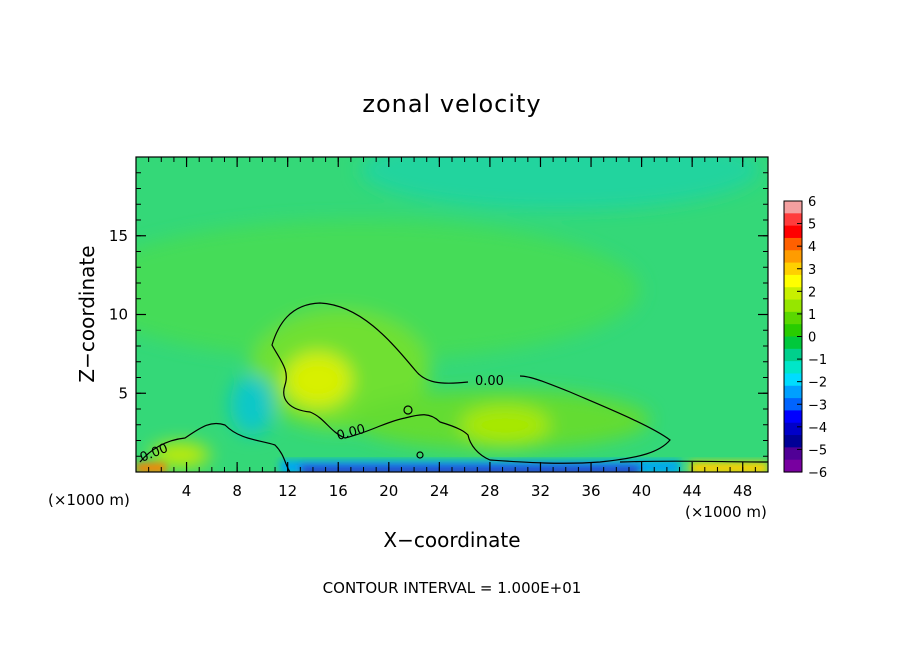  Describe the element at coordinates (560, 183) in the screenshot. I see `field-upper-band` at that location.